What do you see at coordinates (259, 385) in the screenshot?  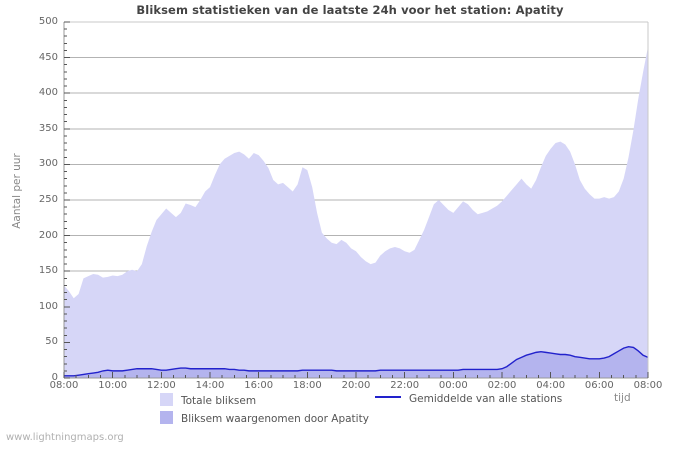 I see `x-tick-label: 16:00` at bounding box center [259, 385].